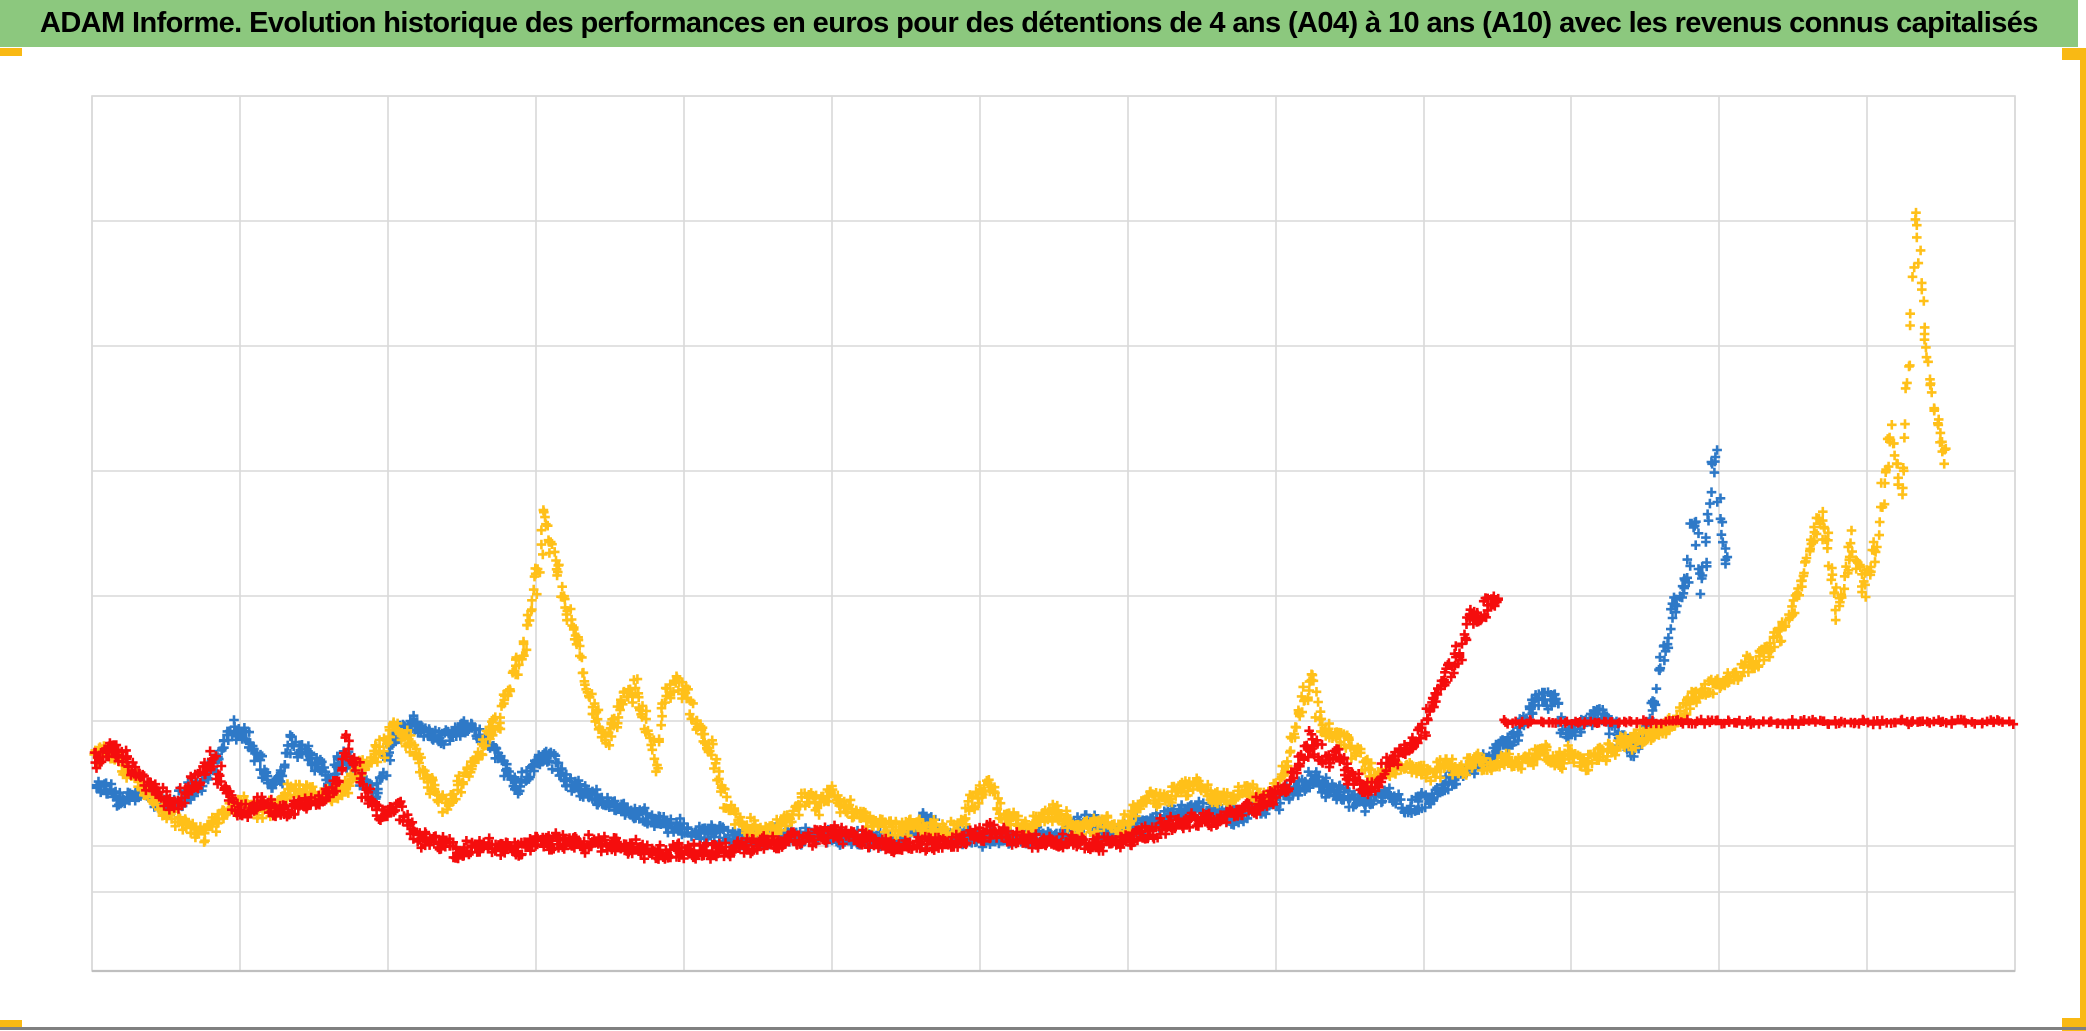 The image size is (2086, 1031). What do you see at coordinates (2083, 539) in the screenshot?
I see `accent-right-border` at bounding box center [2083, 539].